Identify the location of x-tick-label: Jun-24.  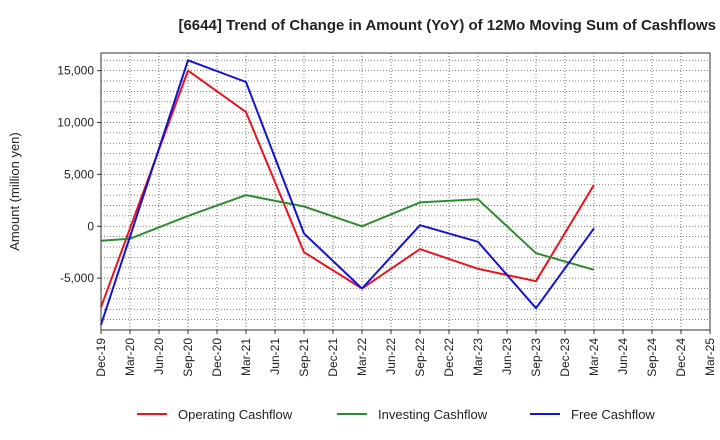
(623, 356).